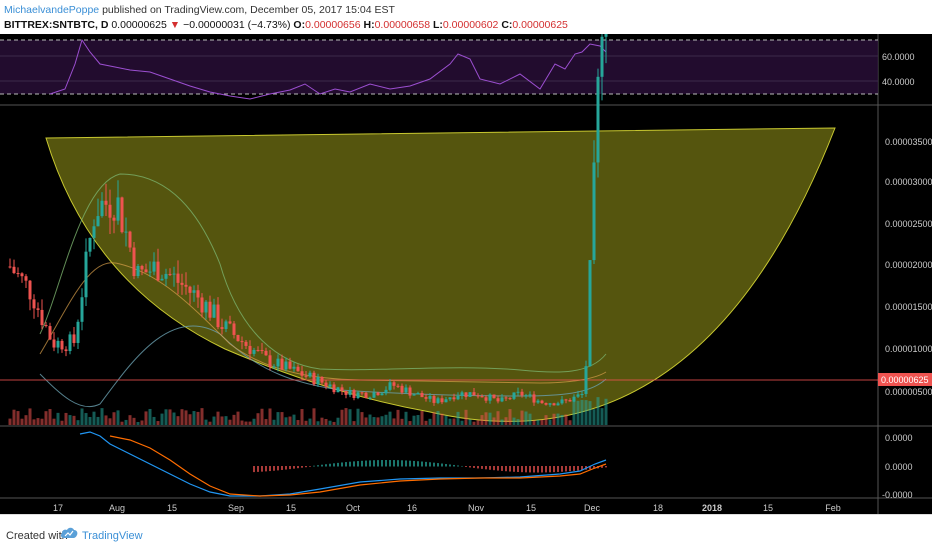  Describe the element at coordinates (52, 10) in the screenshot. I see `author-link: MichaelvandePoppe` at that location.